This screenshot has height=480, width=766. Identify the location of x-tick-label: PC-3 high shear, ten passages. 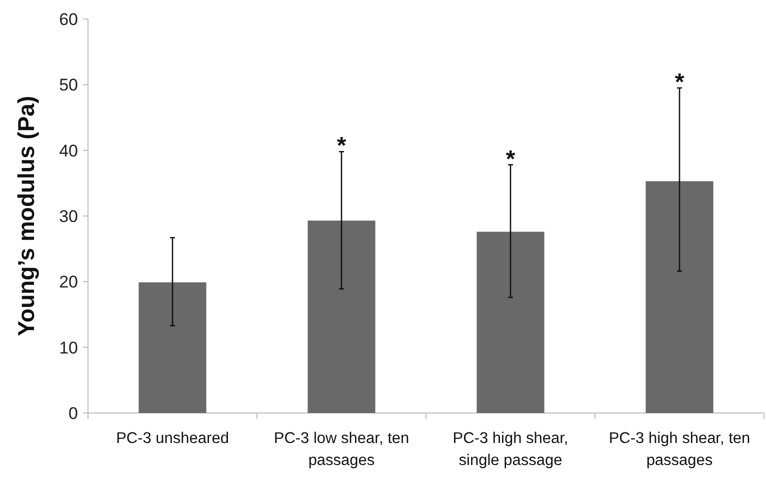
(679, 449).